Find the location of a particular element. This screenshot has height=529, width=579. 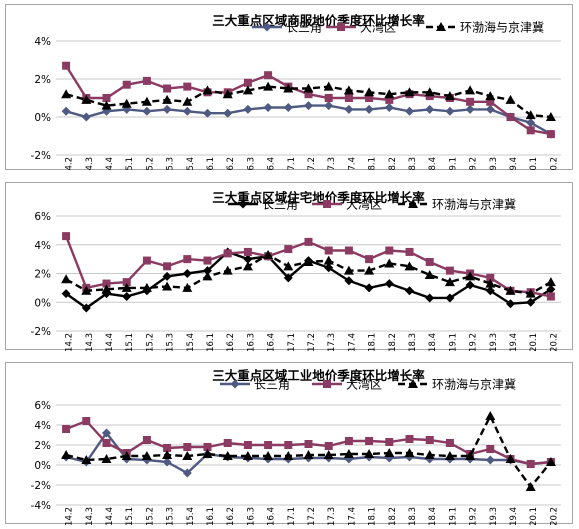

x-tick-label: 2016.2 is located at coordinates (231, 342).